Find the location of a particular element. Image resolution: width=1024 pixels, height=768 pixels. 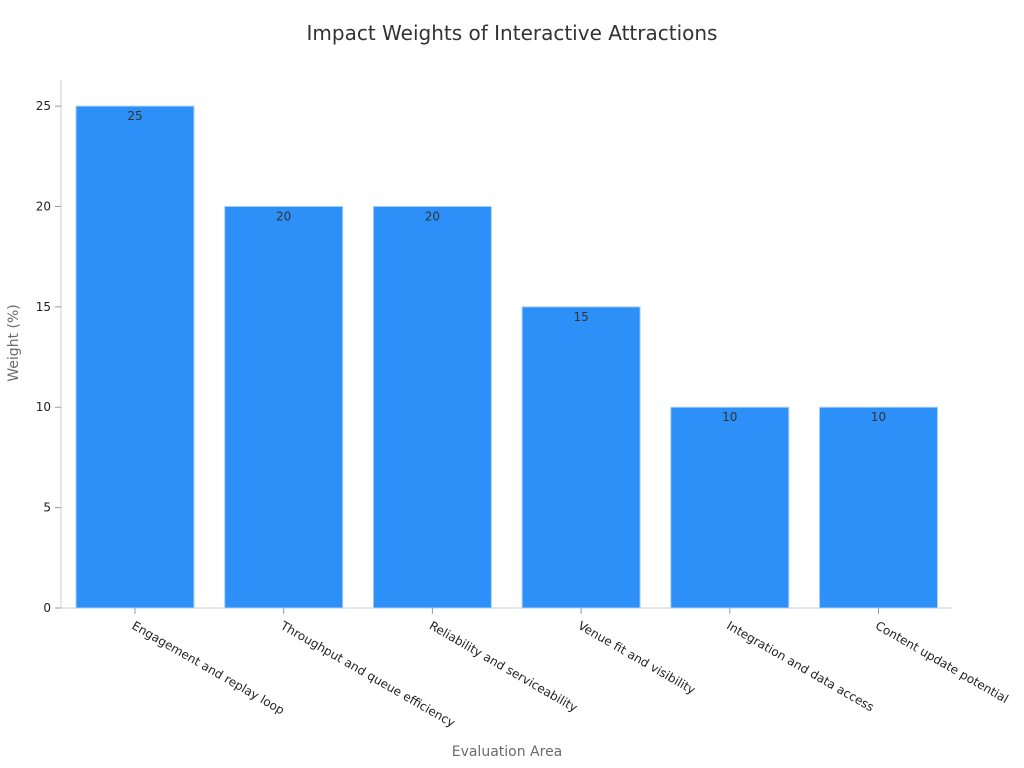

y-tick-label: 10 is located at coordinates (43, 407).